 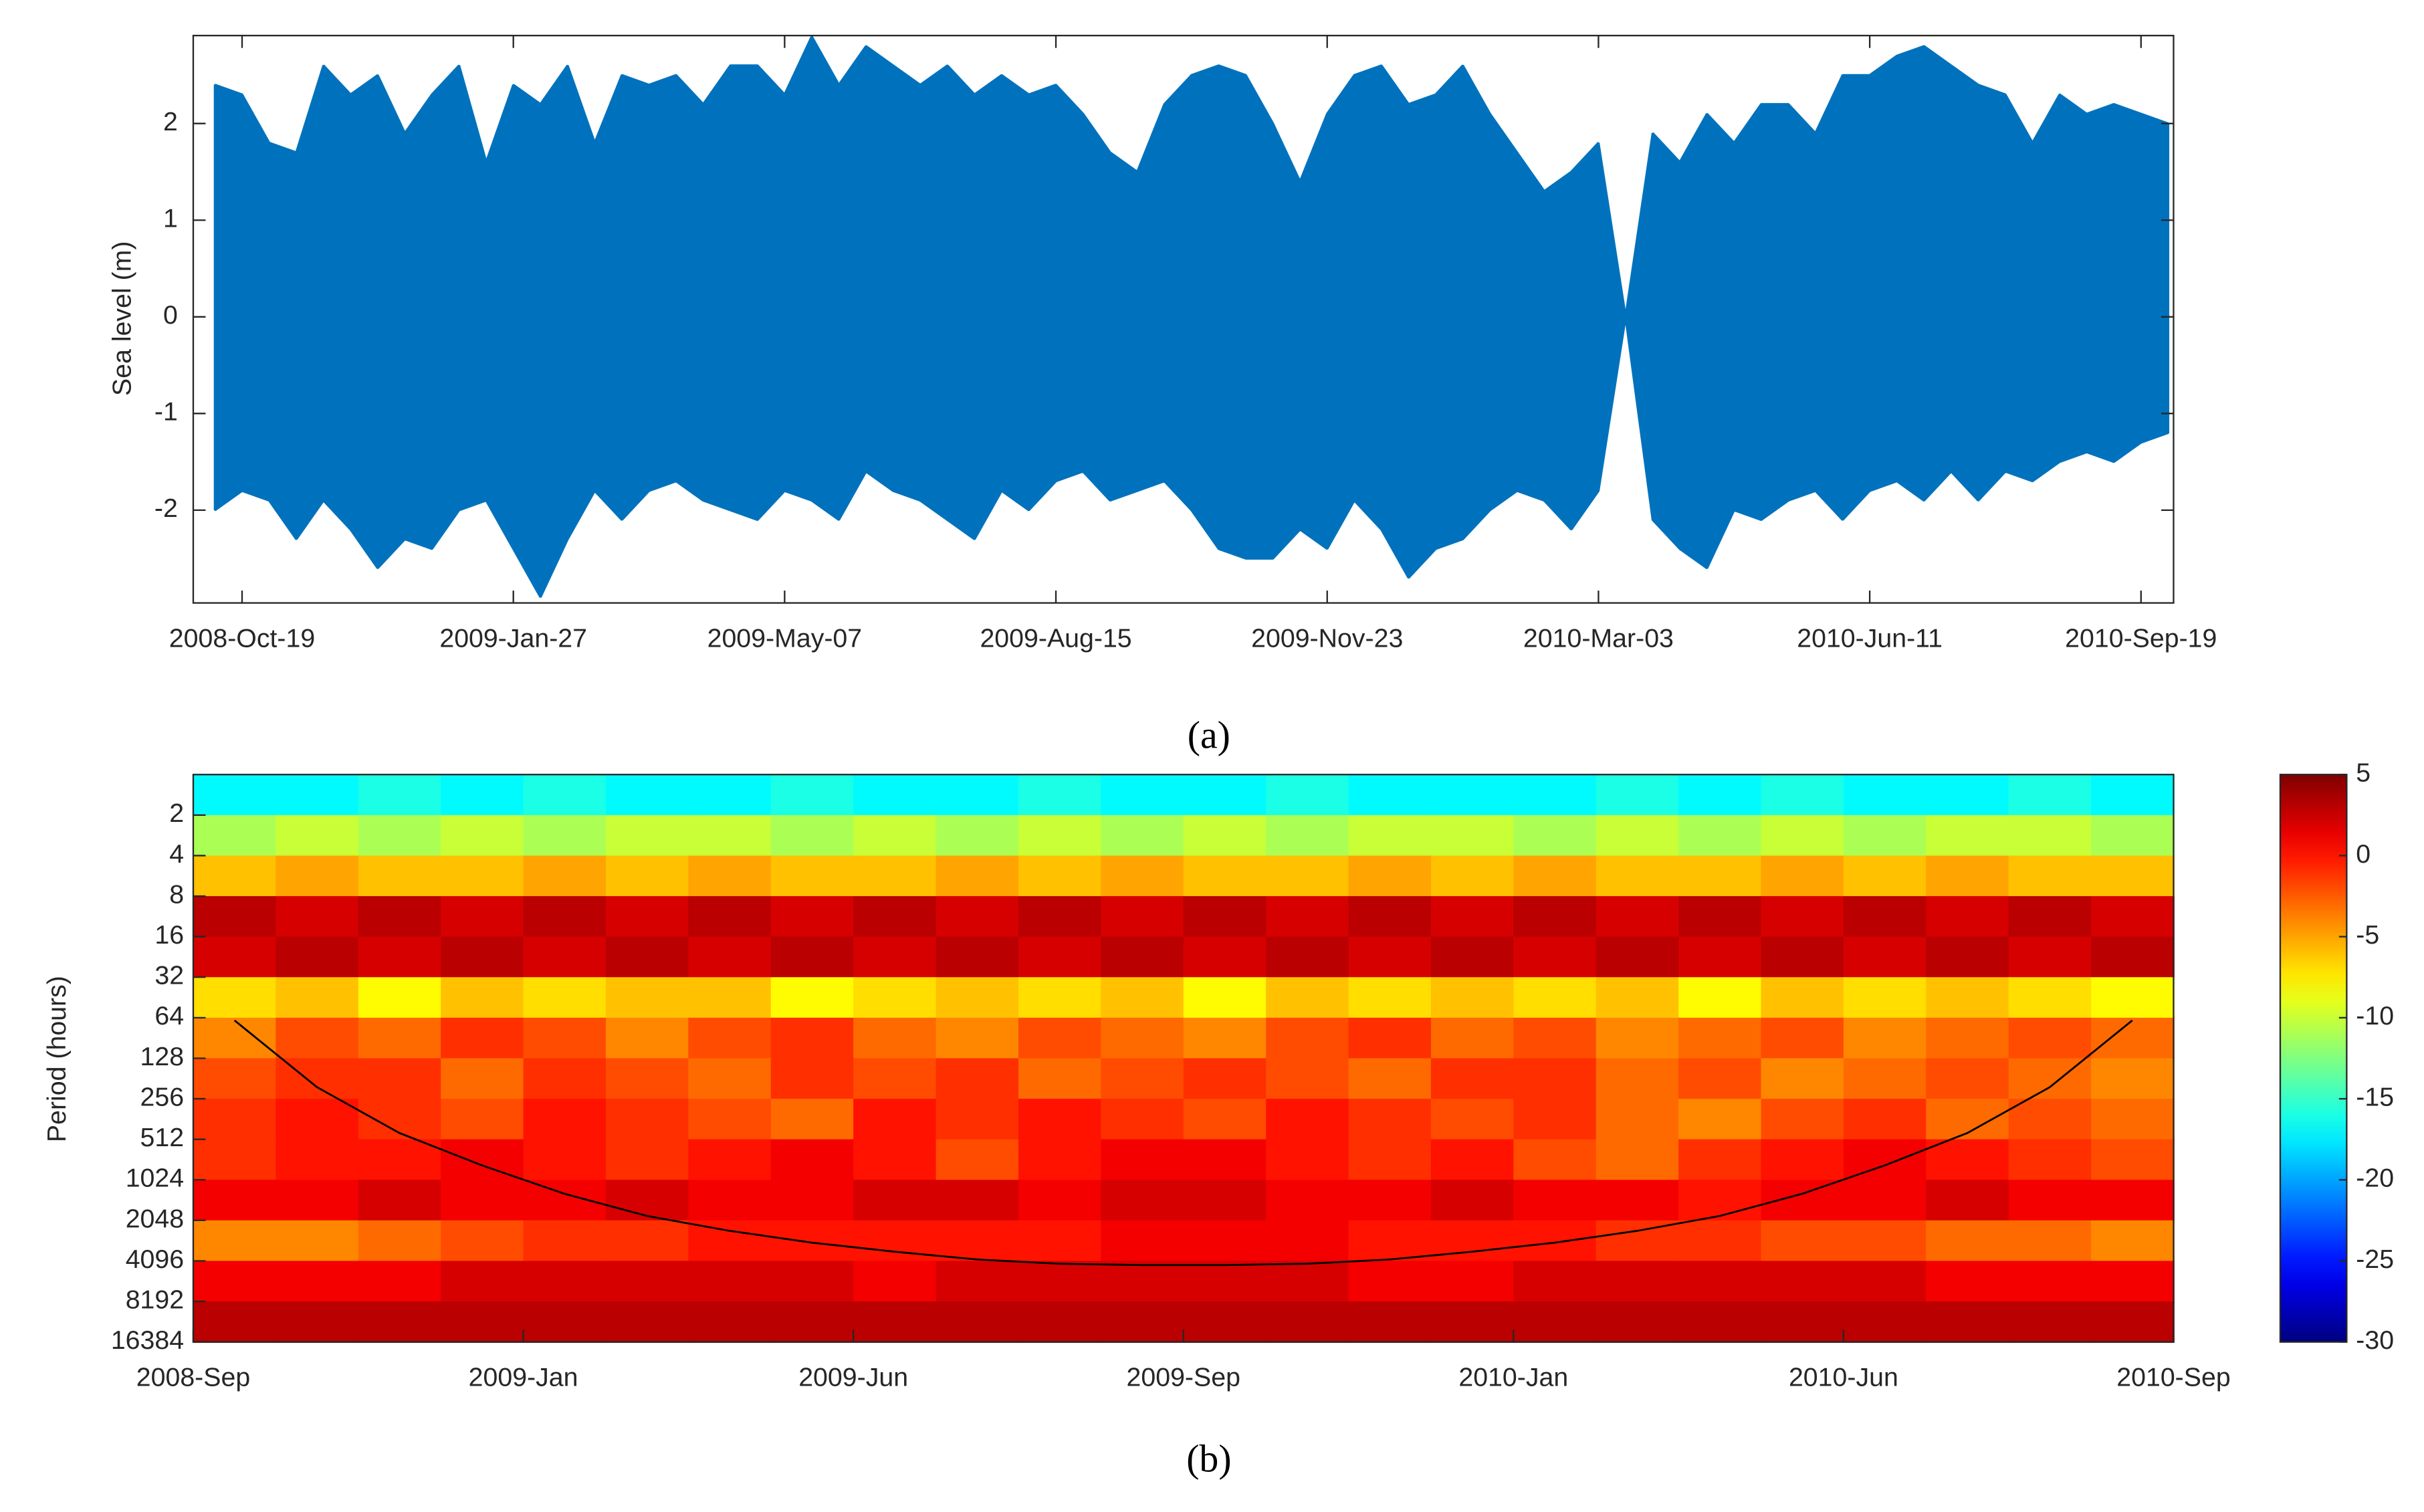 What do you see at coordinates (176, 894) in the screenshot?
I see `y-tick-label: 8` at bounding box center [176, 894].